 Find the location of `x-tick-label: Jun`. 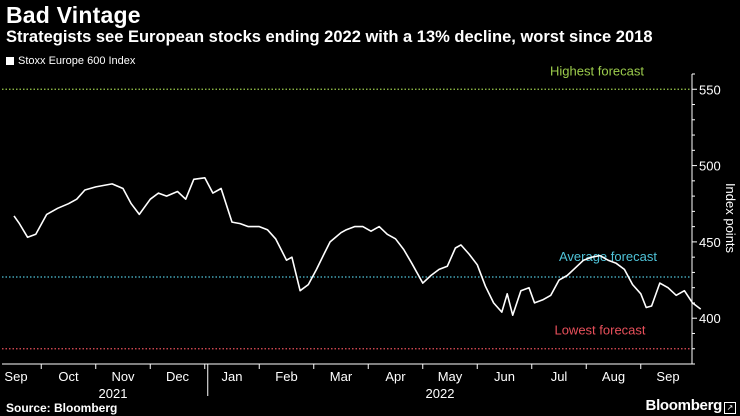

x-tick-label: Jun is located at coordinates (504, 376).